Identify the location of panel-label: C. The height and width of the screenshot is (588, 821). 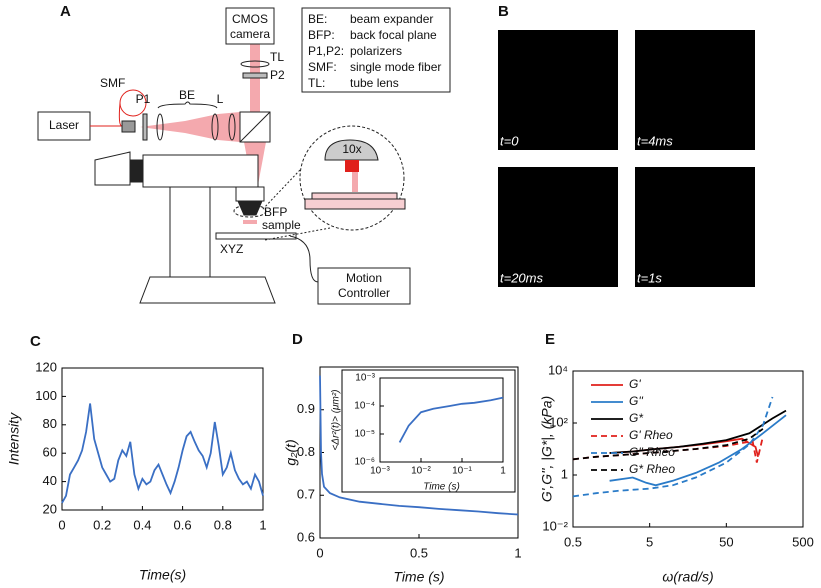
(35, 341).